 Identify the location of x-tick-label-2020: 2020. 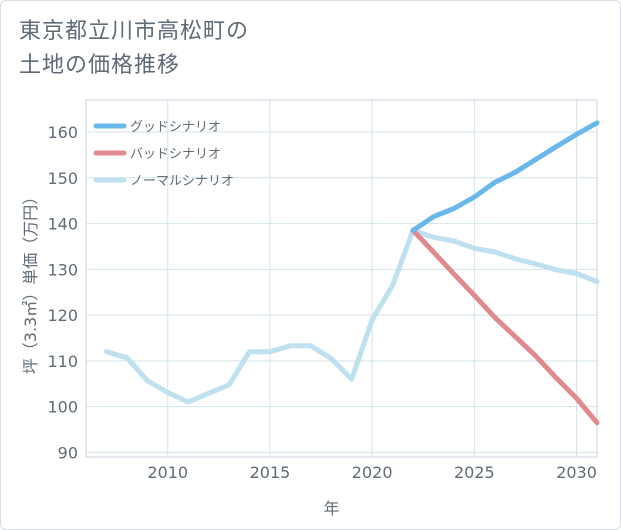
(372, 472).